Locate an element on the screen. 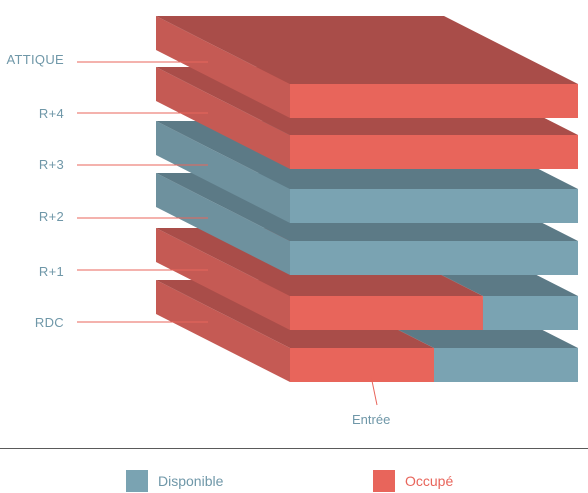 Image resolution: width=588 pixels, height=493 pixels. floor-slab is located at coordinates (367, 67).